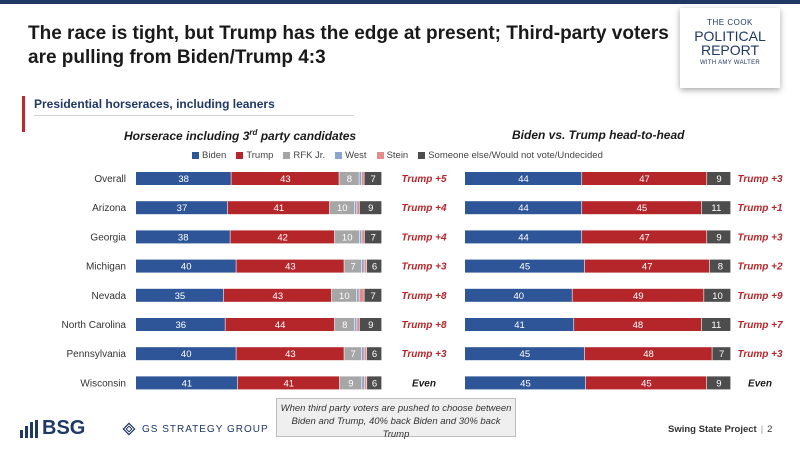  Describe the element at coordinates (344, 325) in the screenshot. I see `bar-label-rfk-0-5: 8` at that location.